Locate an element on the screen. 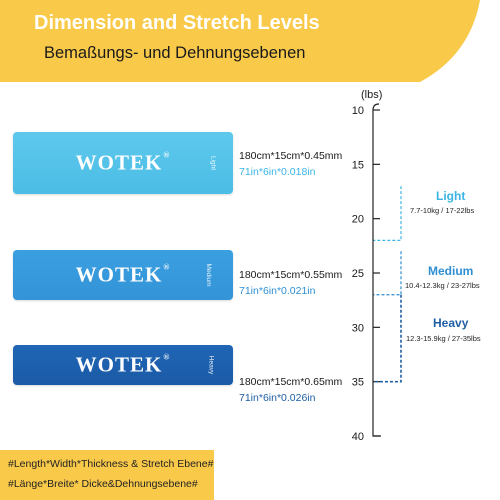 The height and width of the screenshot is (500, 500). level-name-light: Light is located at coordinates (451, 196).